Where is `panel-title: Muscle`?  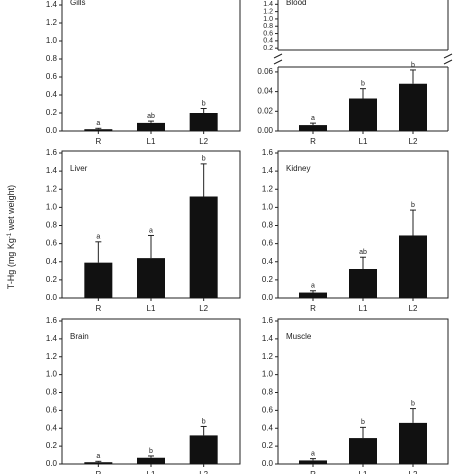
panel-title: Muscle is located at coordinates (299, 336).